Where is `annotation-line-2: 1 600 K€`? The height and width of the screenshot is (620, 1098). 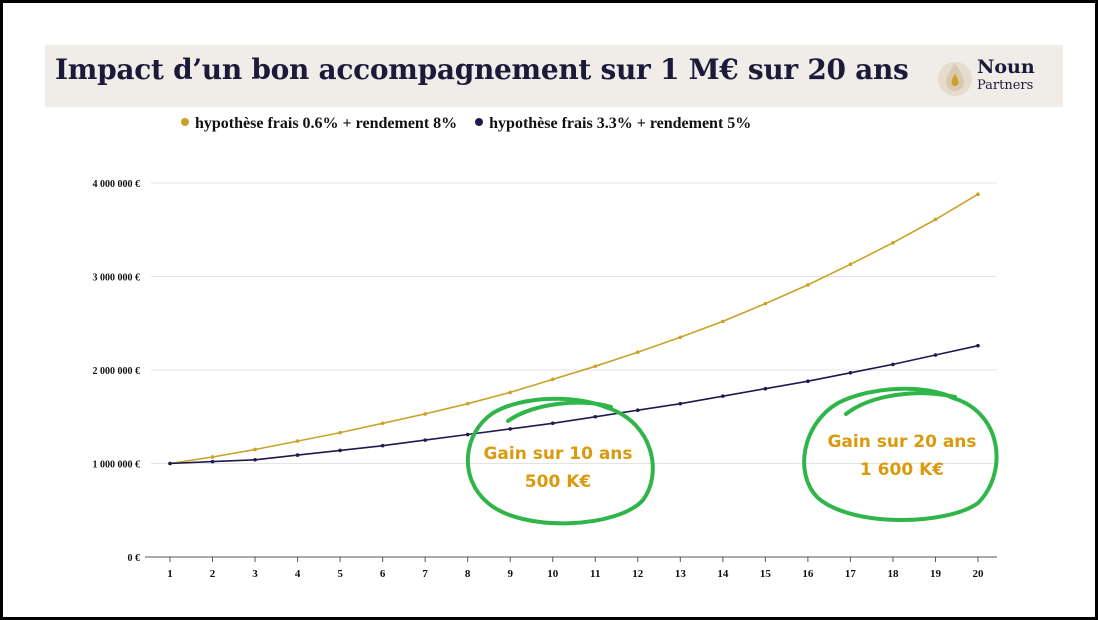
annotation-line-2: 1 600 K€ is located at coordinates (902, 470).